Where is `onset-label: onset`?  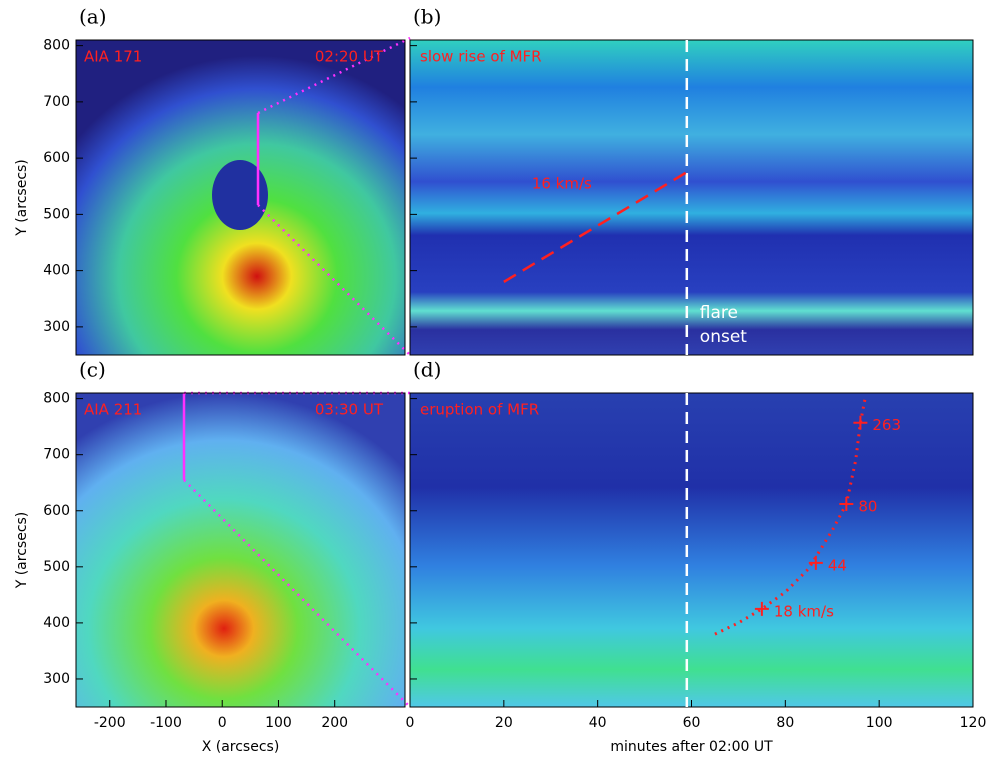 onset-label: onset is located at coordinates (723, 337).